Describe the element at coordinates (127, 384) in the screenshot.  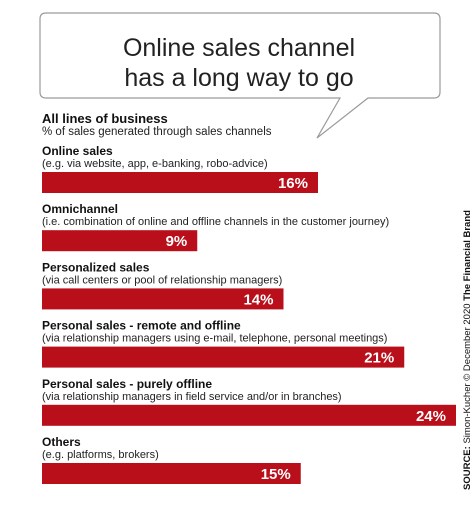
I see `category-label: Personal sales - purely offline` at that location.